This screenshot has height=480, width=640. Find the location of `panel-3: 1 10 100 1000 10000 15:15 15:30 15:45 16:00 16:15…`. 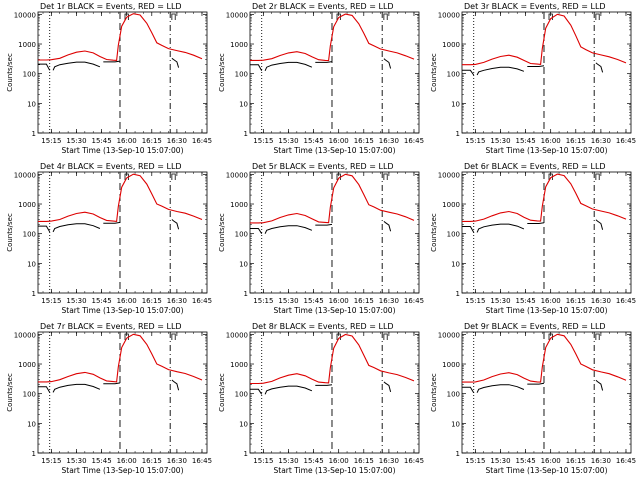

panel-3: 1 10 100 1000 10000 15:15 15:30 15:45 16:00 16:15… is located at coordinates (533, 78).